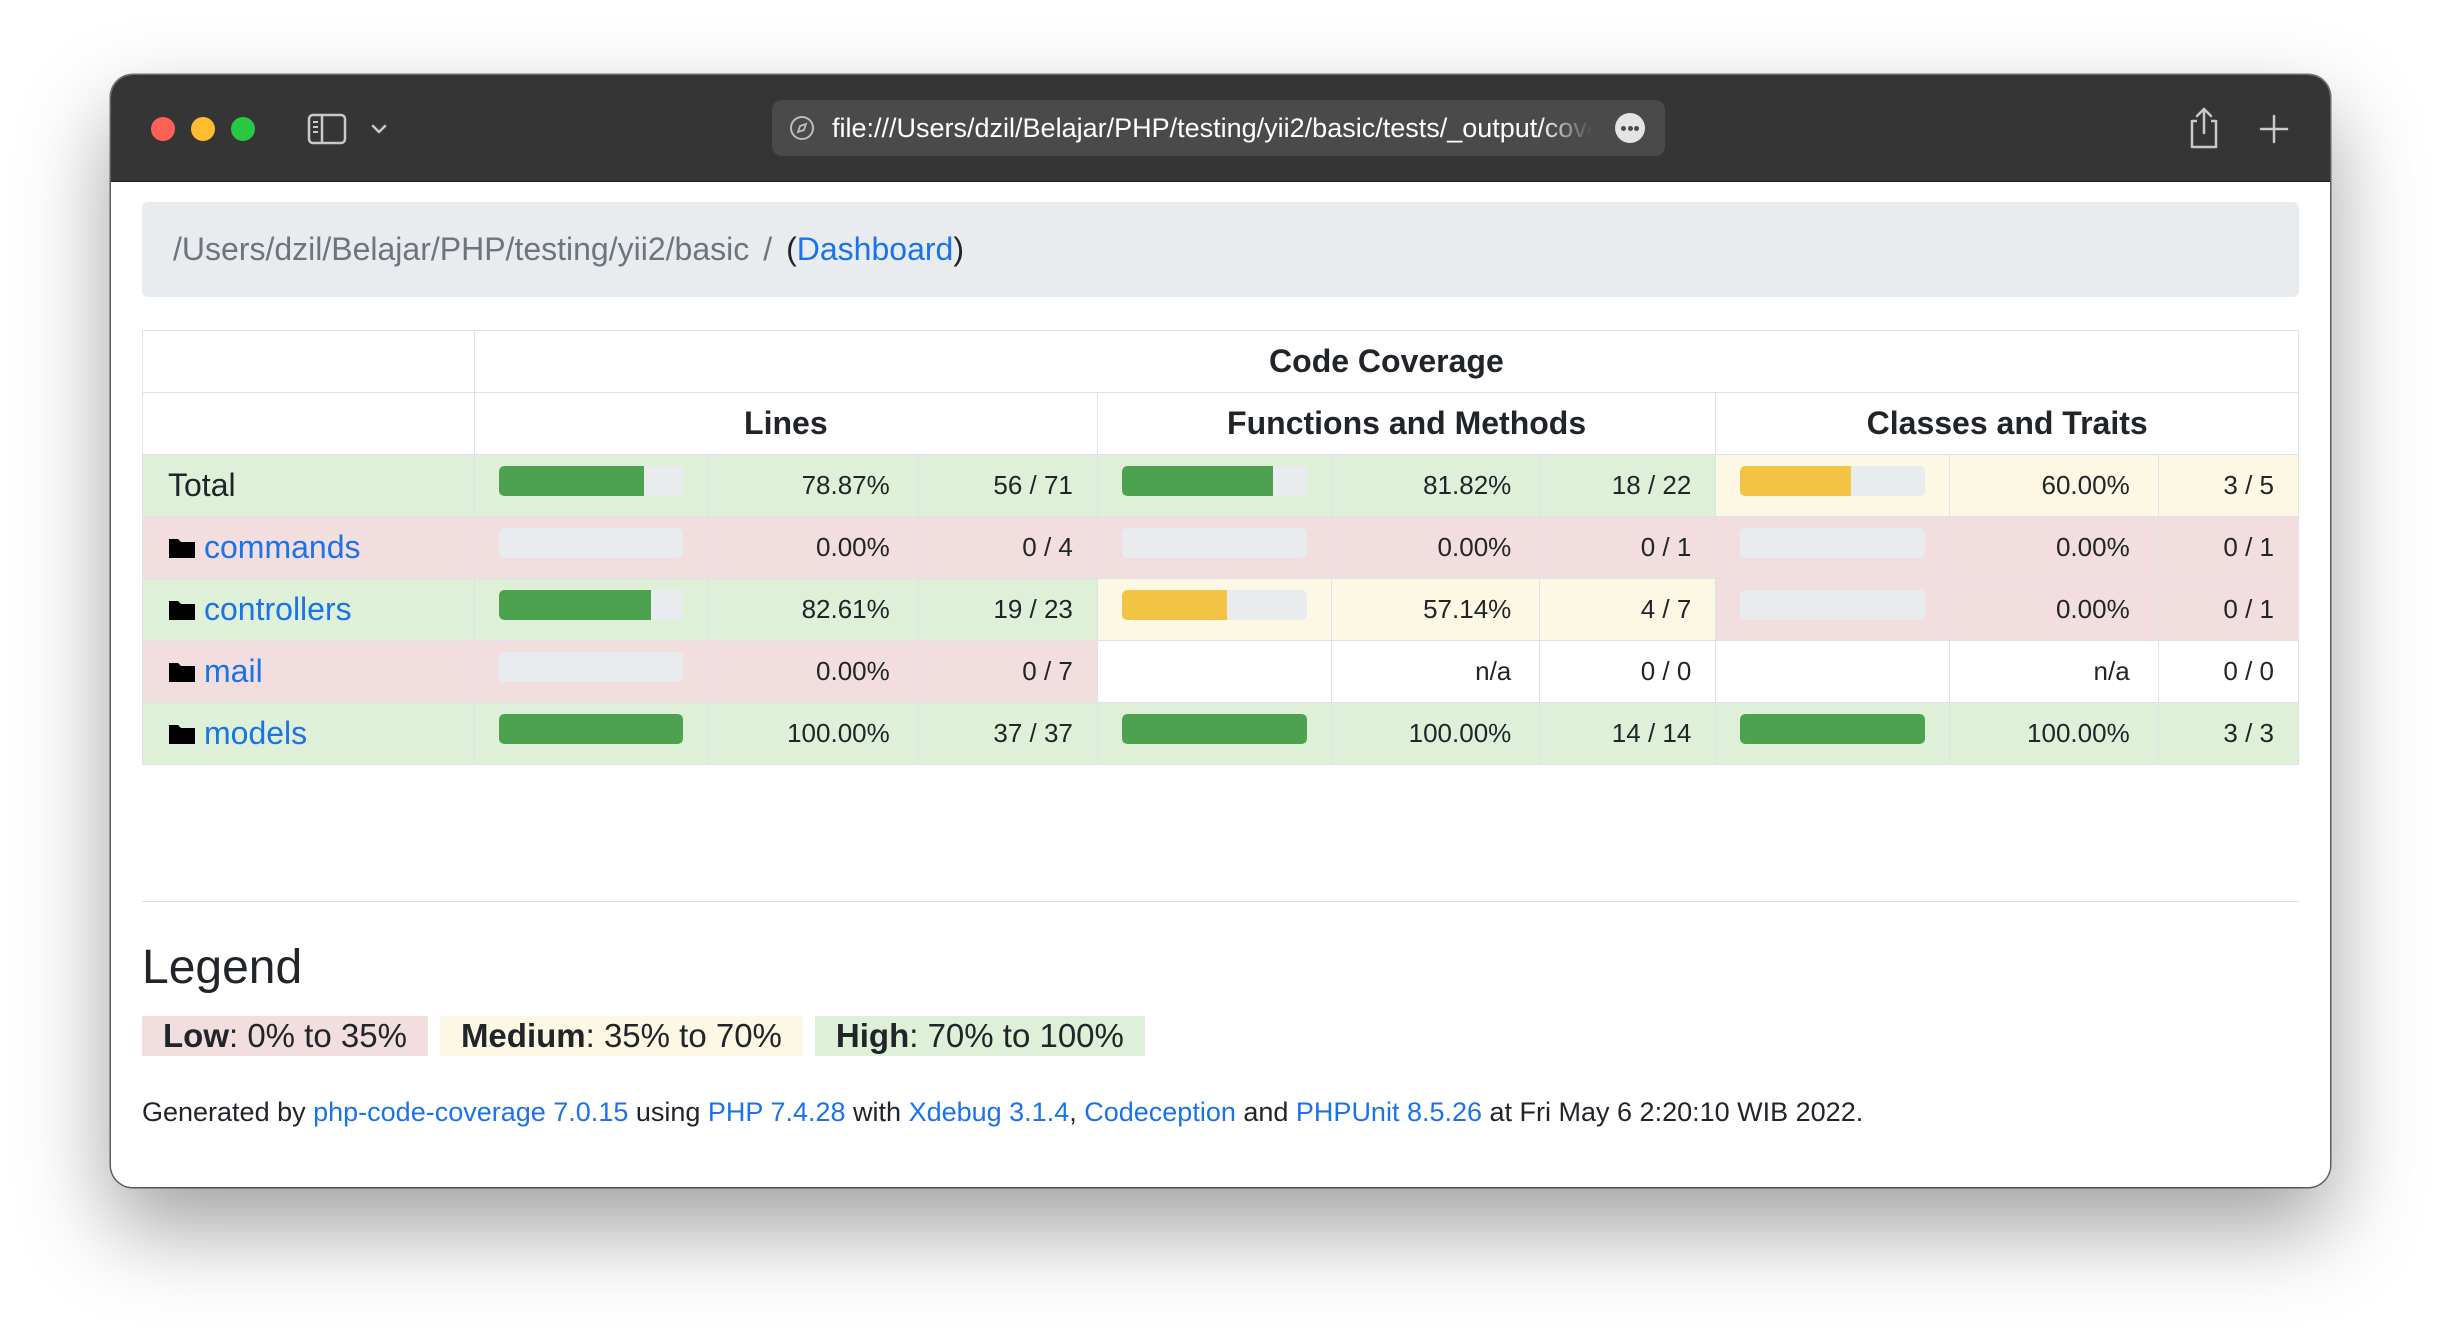 The height and width of the screenshot is (1336, 2442). I want to click on compass-icon, so click(802, 128).